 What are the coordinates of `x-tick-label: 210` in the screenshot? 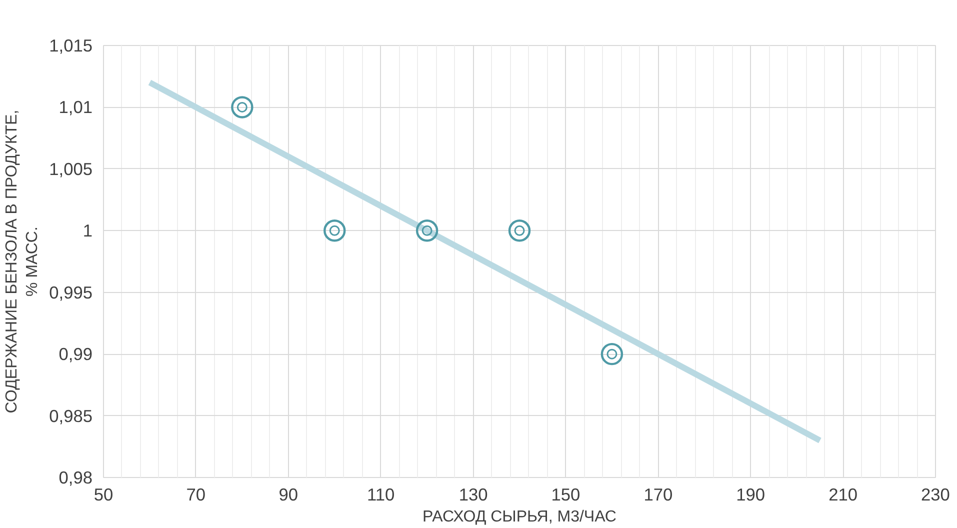 It's located at (843, 494).